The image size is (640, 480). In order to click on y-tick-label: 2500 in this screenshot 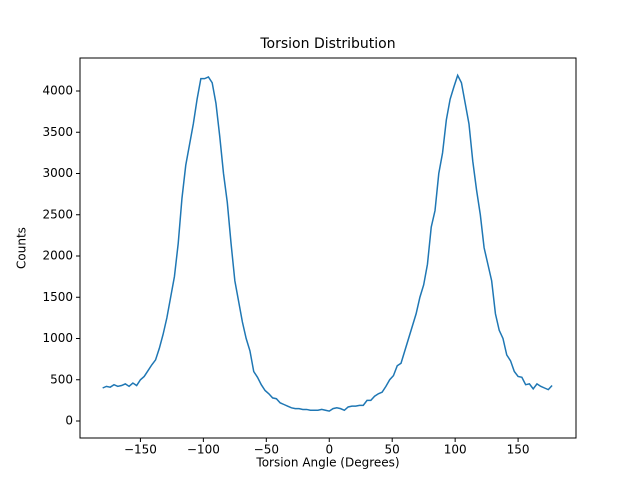, I will do `click(57, 214)`.